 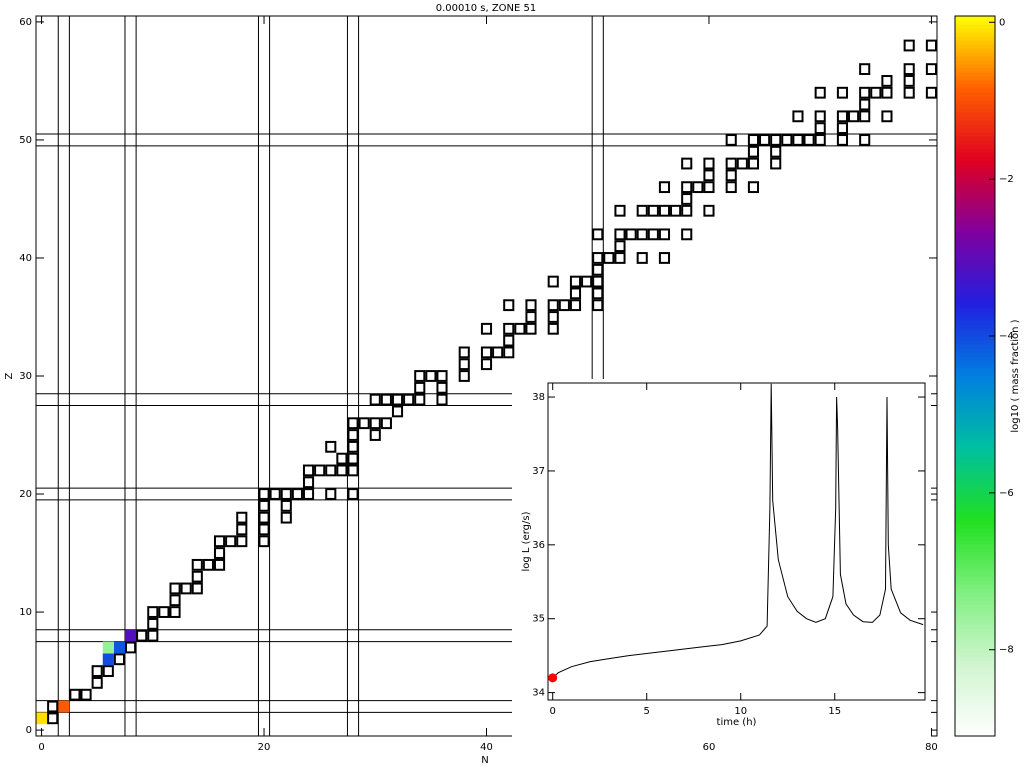 I want to click on x-tick-label: 10, so click(x=740, y=711).